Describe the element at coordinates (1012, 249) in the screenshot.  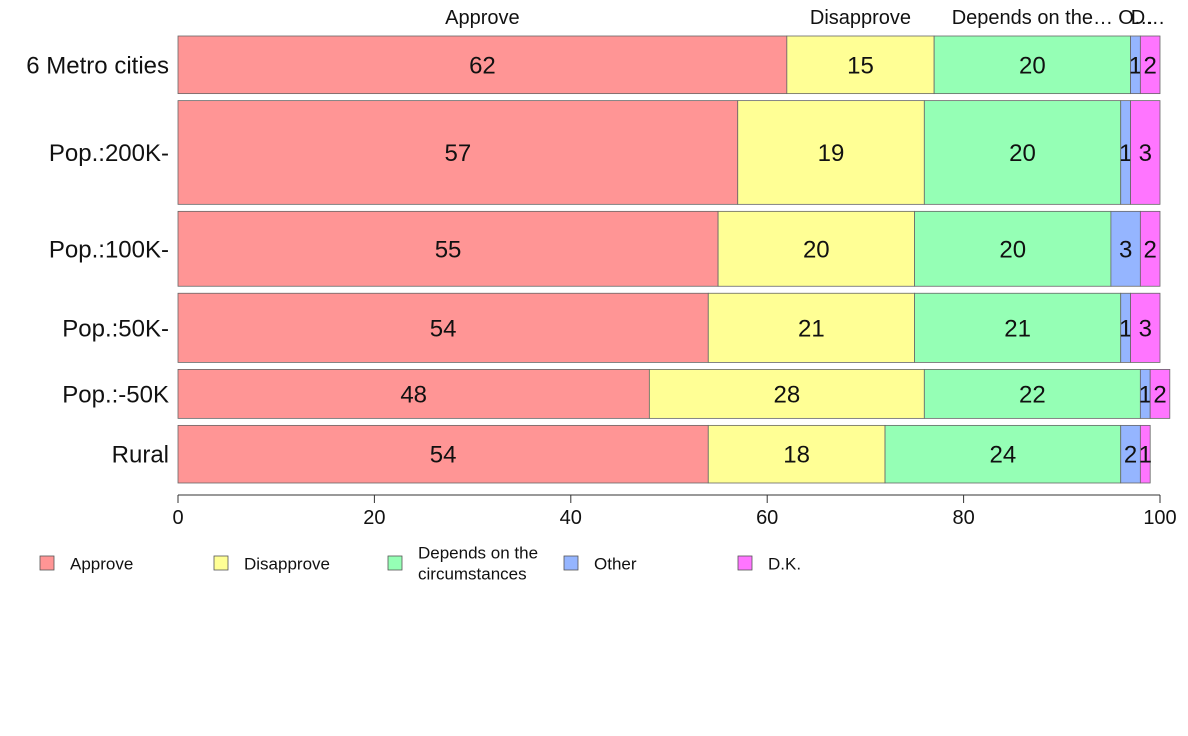
I see `data-label-3-row-3: 20` at that location.